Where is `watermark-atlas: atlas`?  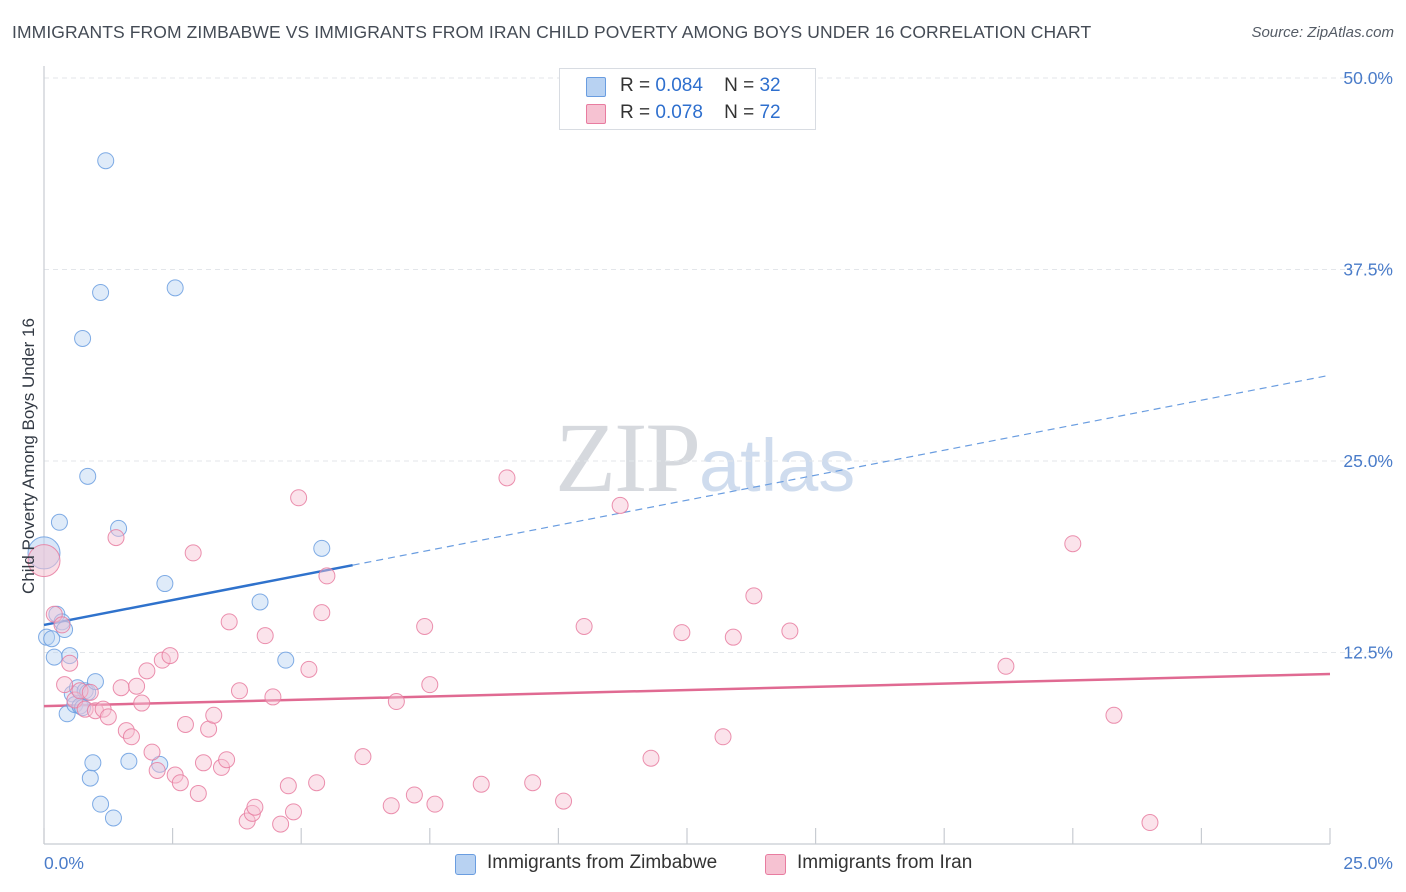
watermark-atlas: atlas is located at coordinates (777, 465).